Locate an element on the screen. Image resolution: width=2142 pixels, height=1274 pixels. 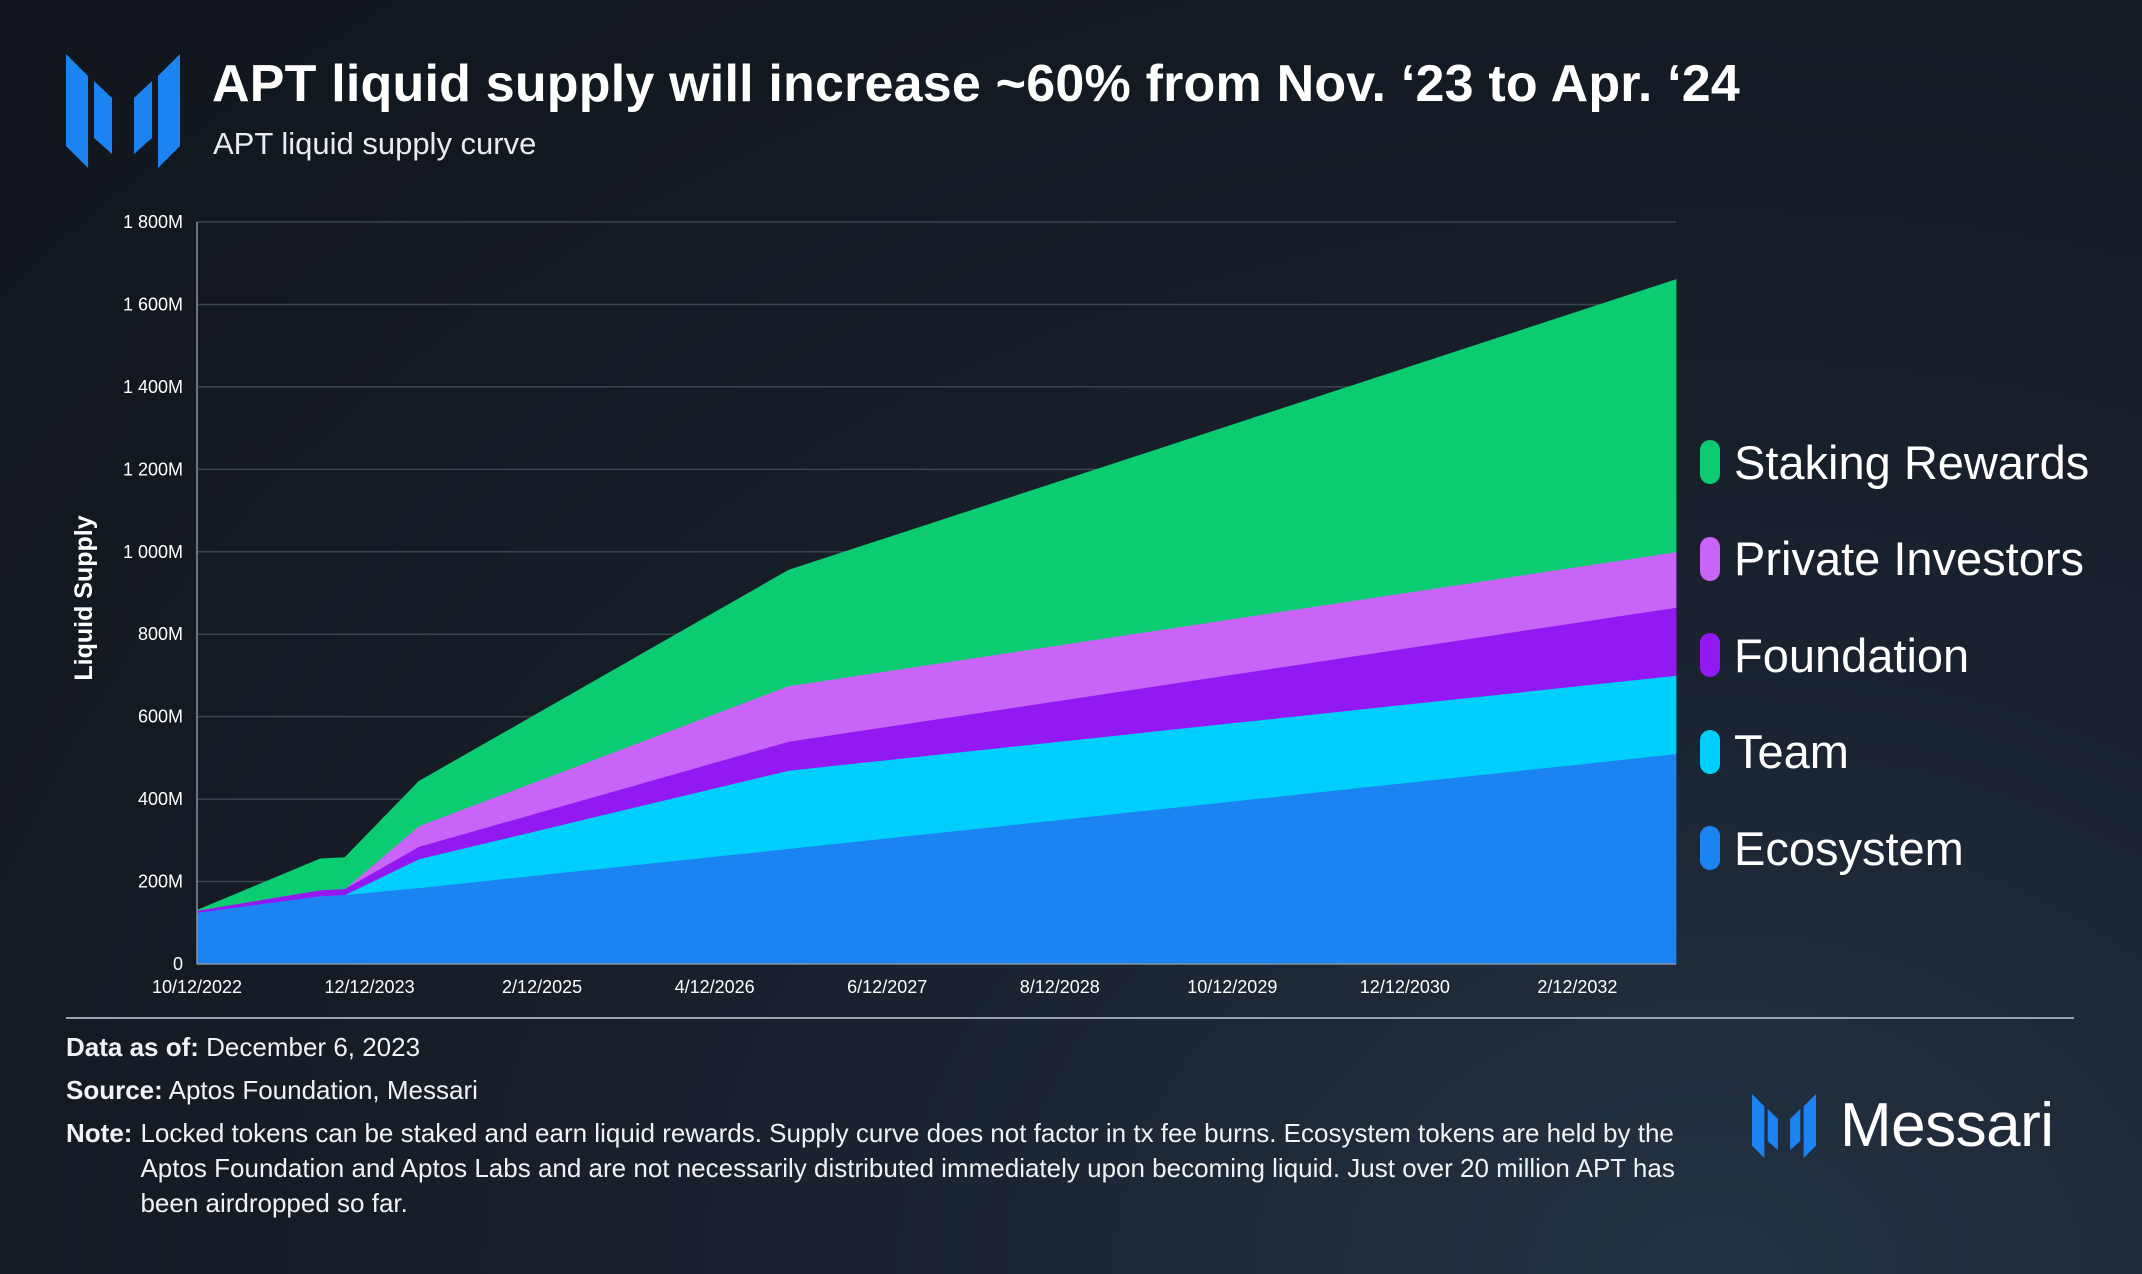
source-value: Aptos Foundation, Messari is located at coordinates (323, 1090).